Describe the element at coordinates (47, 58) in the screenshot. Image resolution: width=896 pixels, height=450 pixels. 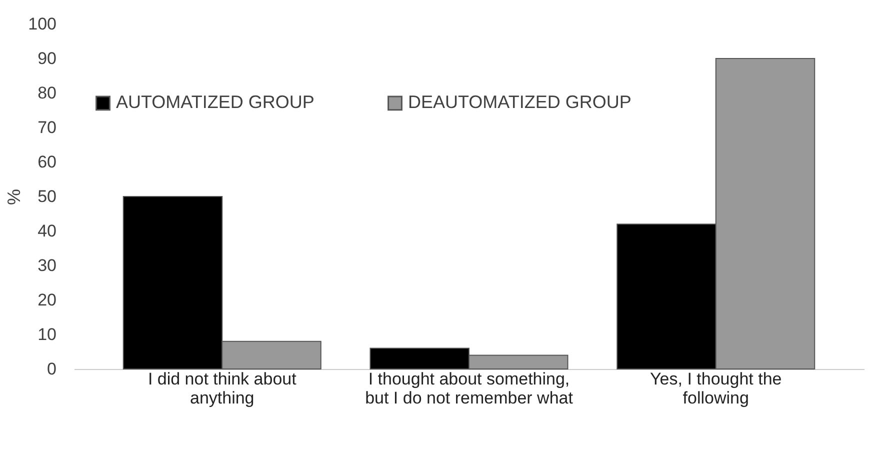
I see `y-tick-label: 90` at that location.